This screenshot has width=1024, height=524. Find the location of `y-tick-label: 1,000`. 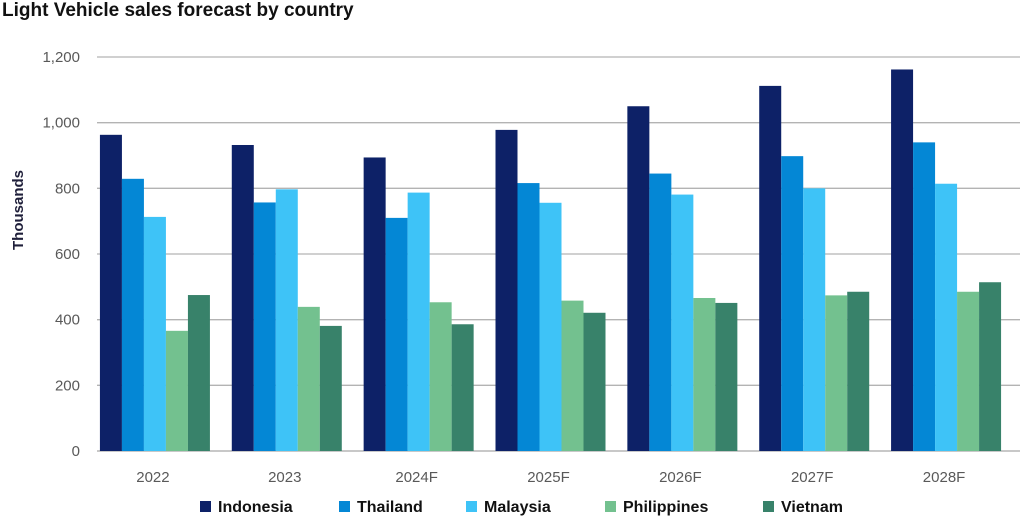

y-tick-label: 1,000 is located at coordinates (61, 123).